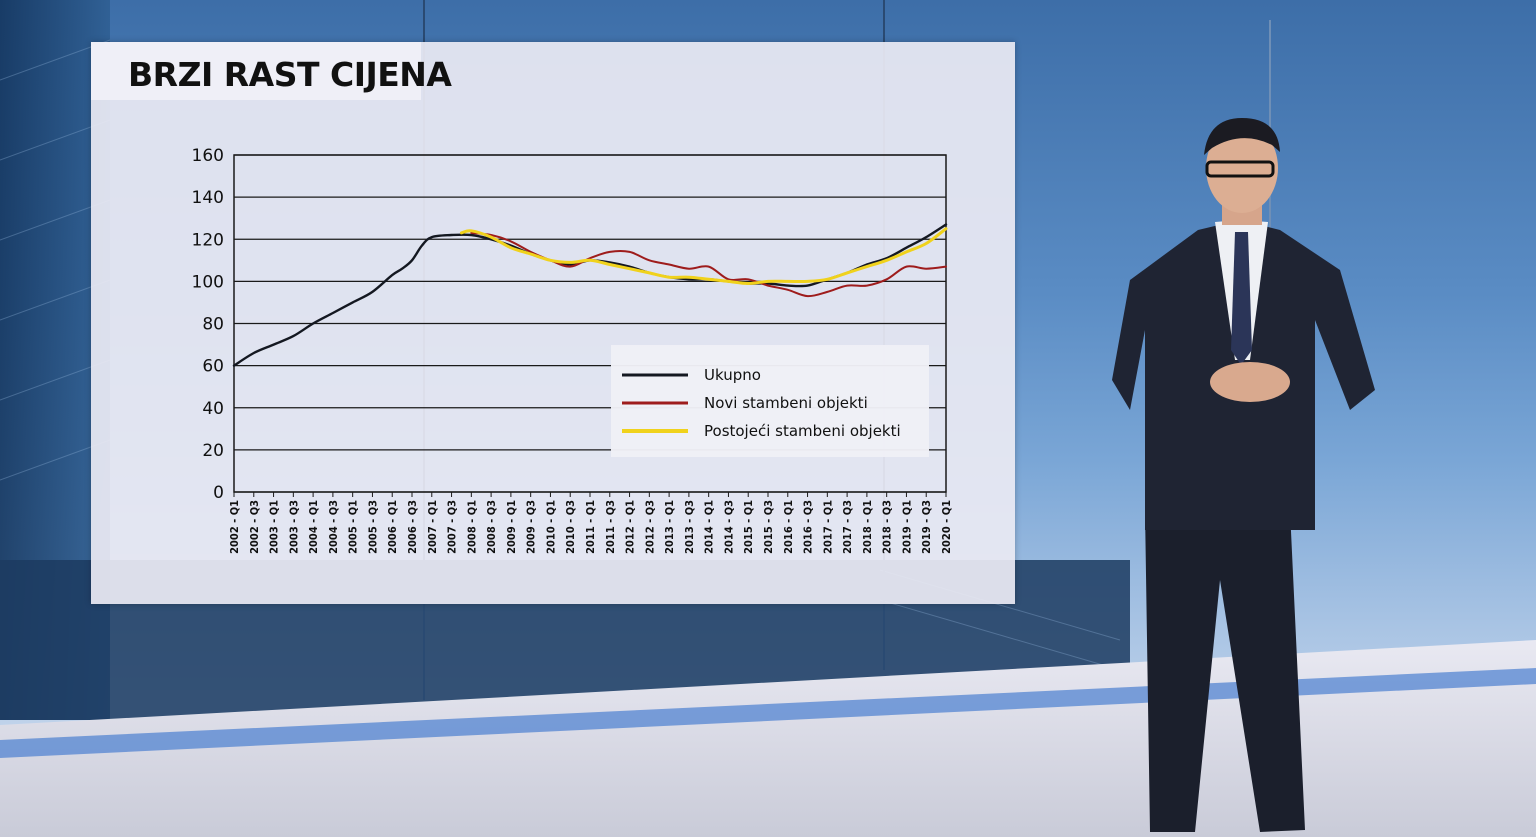 Image resolution: width=1536 pixels, height=837 pixels. Describe the element at coordinates (218, 493) in the screenshot. I see `y-tick-label: 0` at that location.